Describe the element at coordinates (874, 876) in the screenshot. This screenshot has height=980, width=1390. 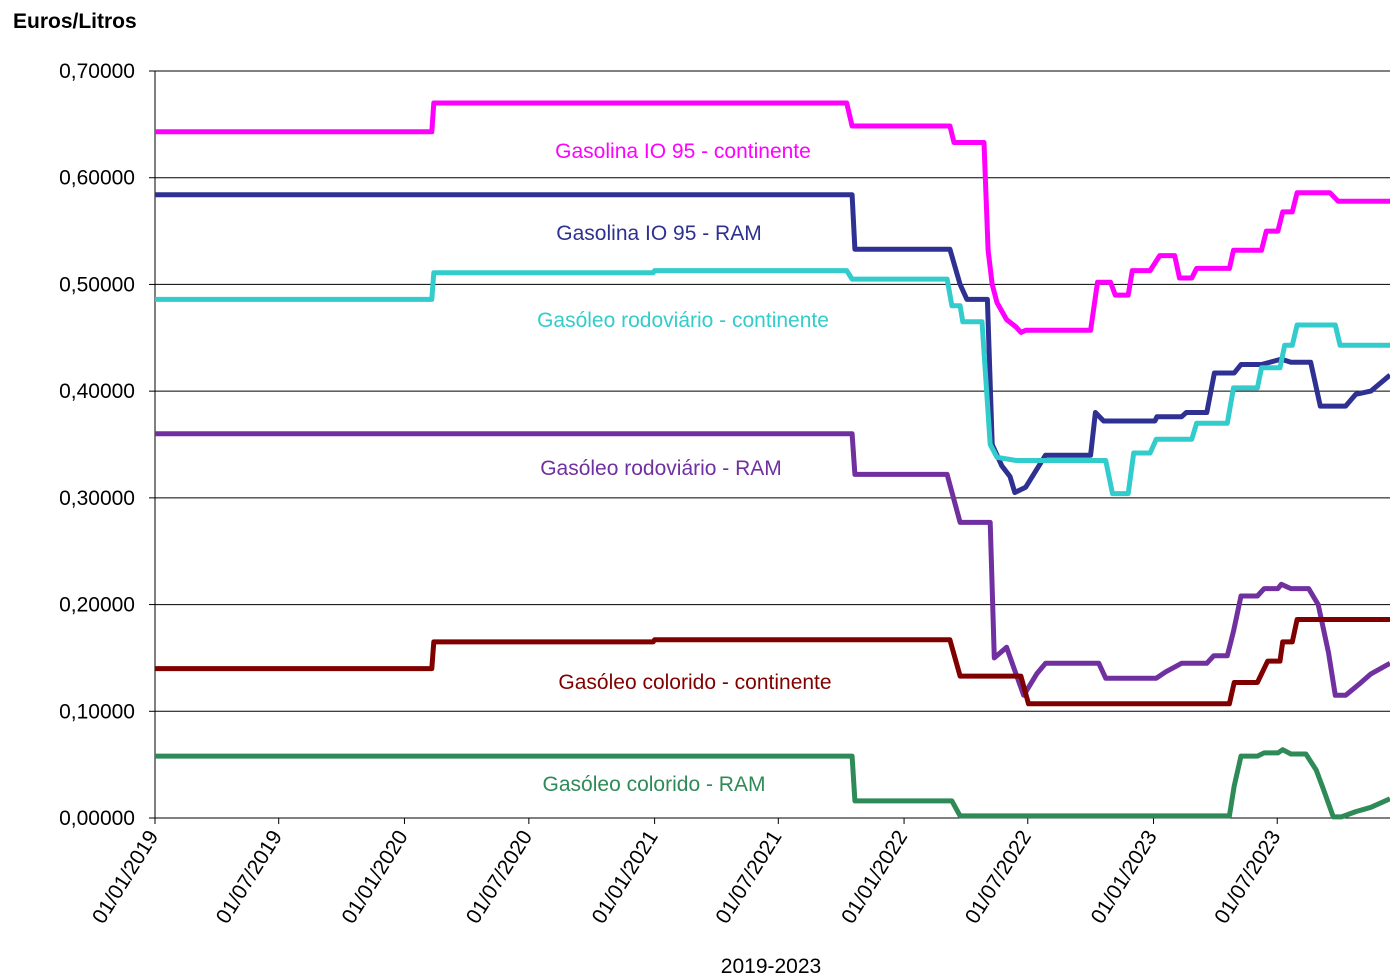
I see `x-tick-label: 01/01/2022` at that location.